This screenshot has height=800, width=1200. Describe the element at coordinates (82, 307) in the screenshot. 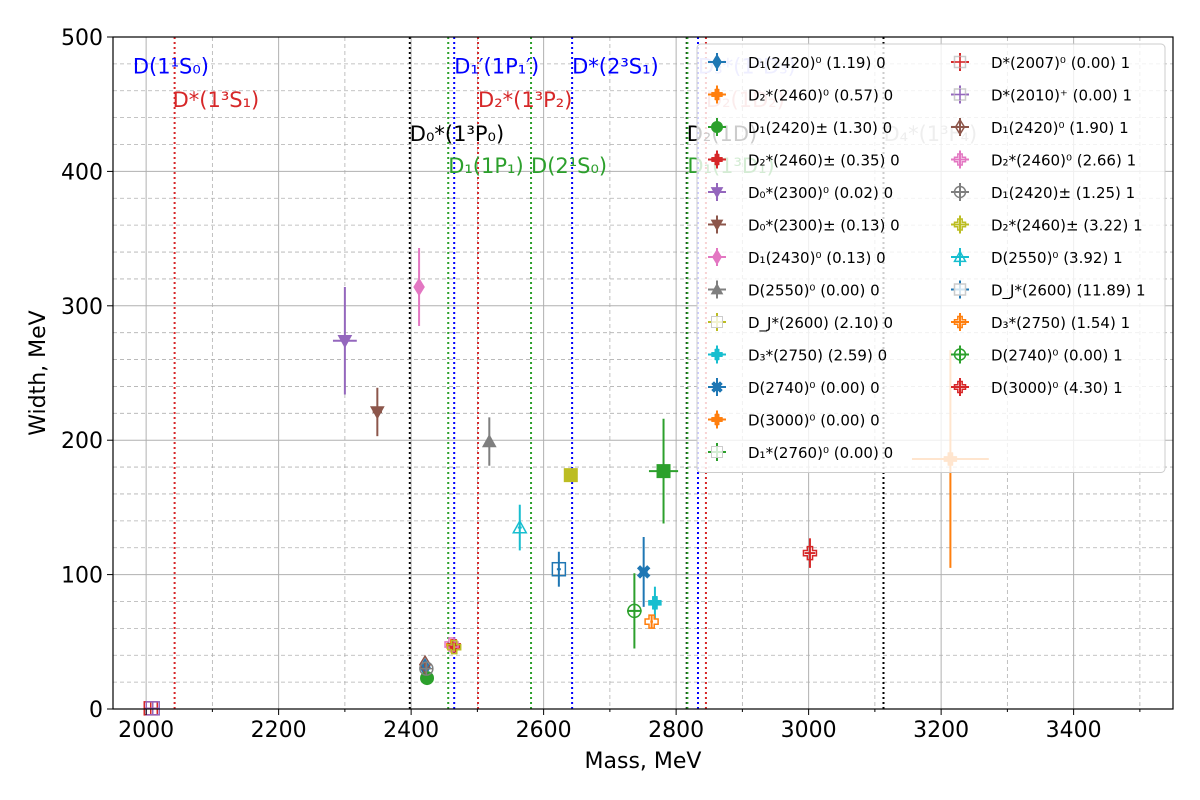

I see `y-tick-label: 300` at that location.